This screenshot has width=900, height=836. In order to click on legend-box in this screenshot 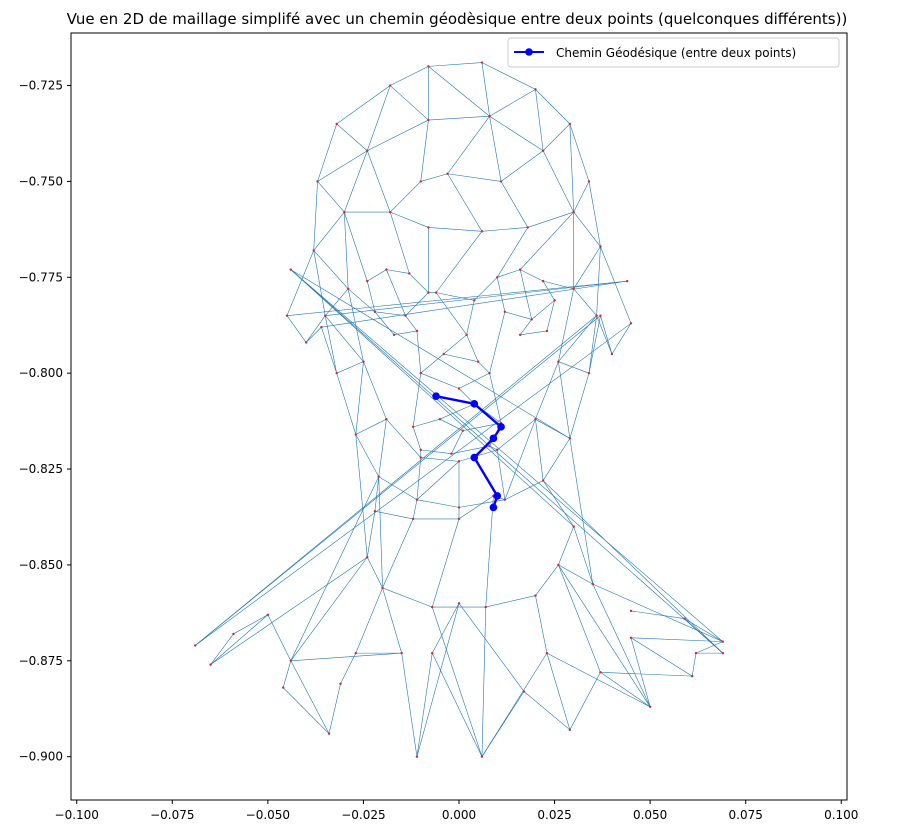, I will do `click(673, 52)`.